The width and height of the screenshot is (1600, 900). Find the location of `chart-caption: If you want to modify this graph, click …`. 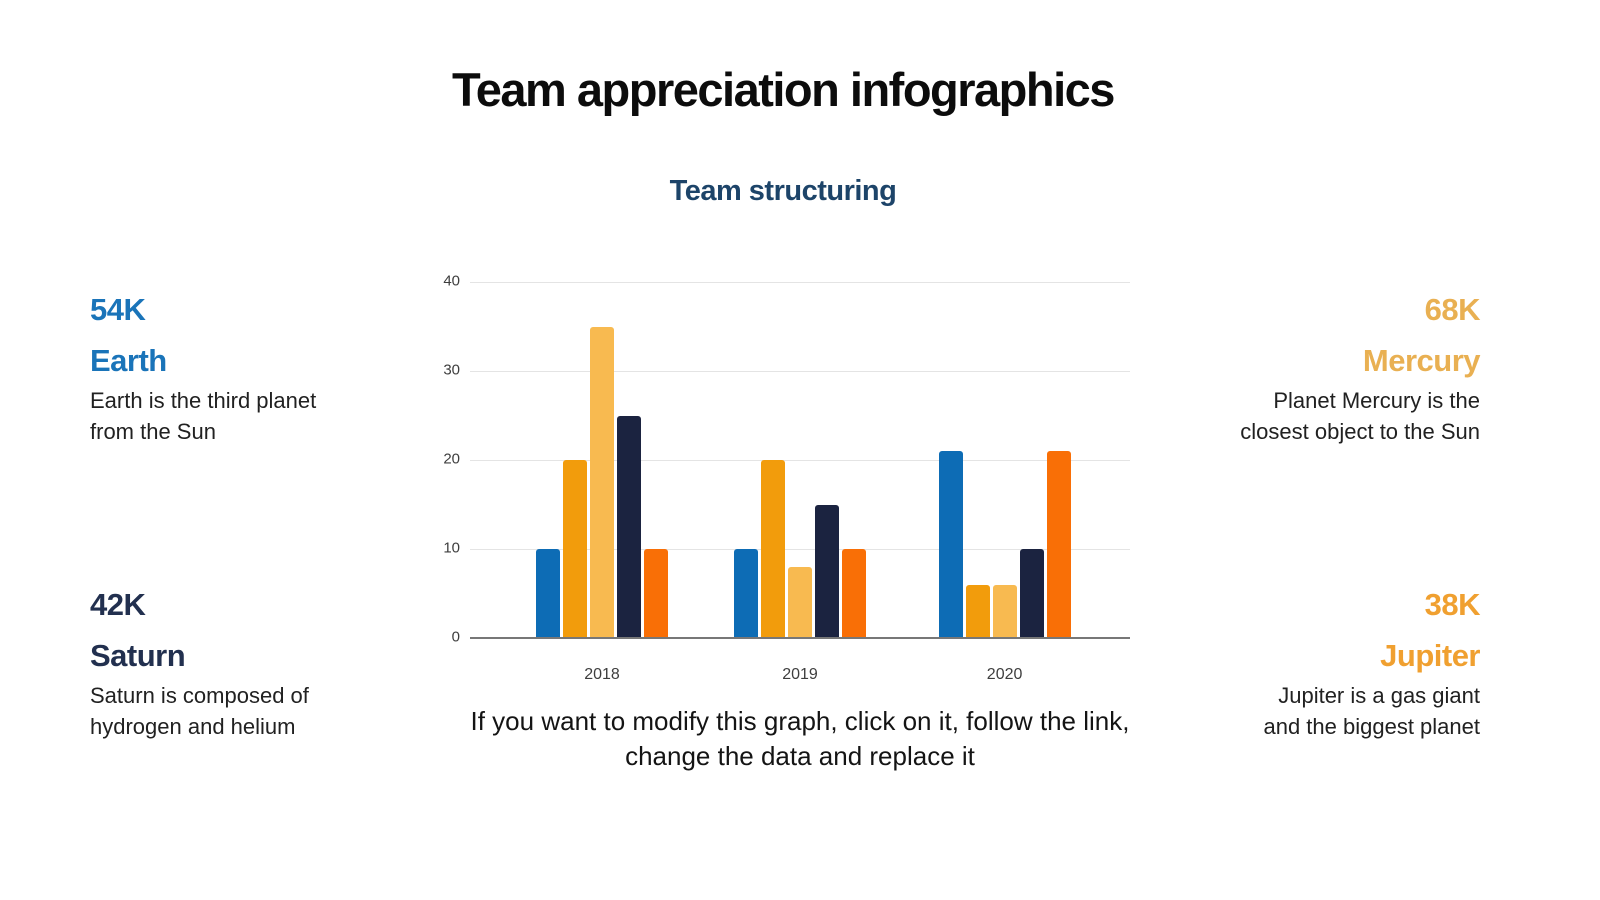

chart-caption: If you want to modify this graph, click … is located at coordinates (800, 738).